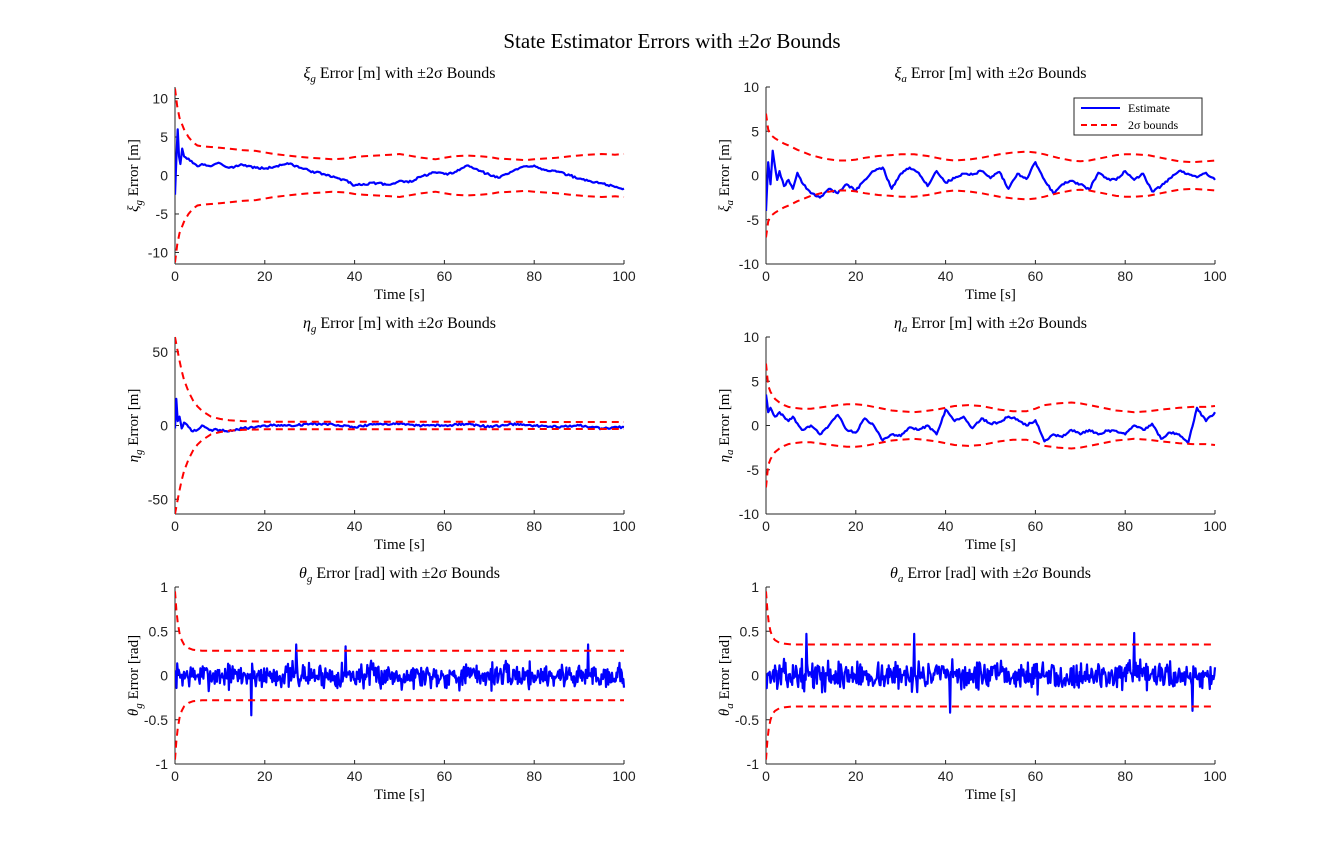 Image resolution: width=1343 pixels, height=858 pixels. Describe the element at coordinates (726, 675) in the screenshot. I see `y-axis-label: θa Error [rad]` at that location.